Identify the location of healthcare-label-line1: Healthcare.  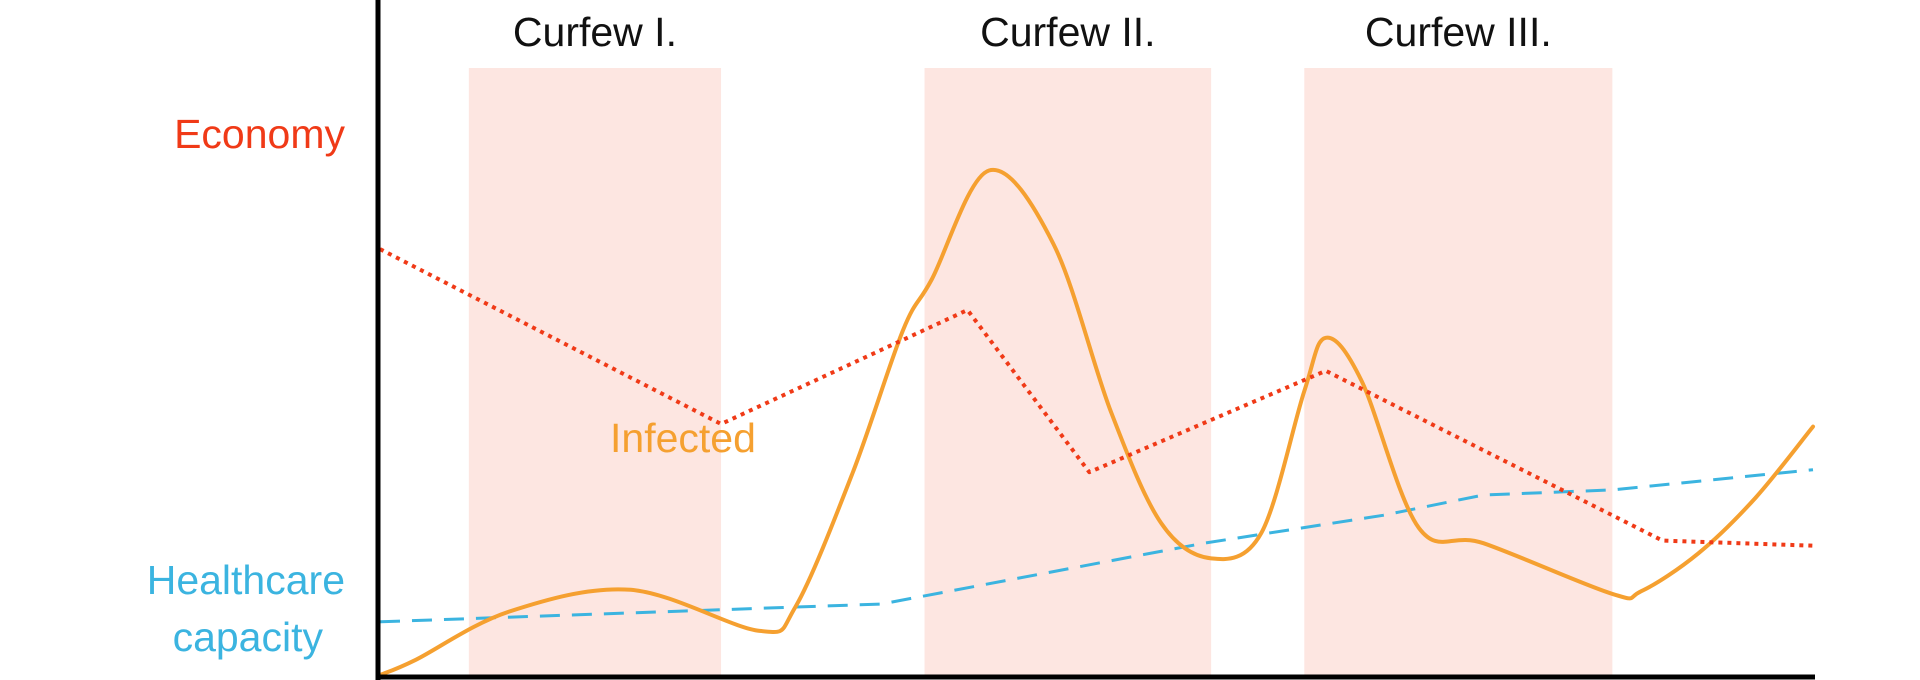
(246, 580).